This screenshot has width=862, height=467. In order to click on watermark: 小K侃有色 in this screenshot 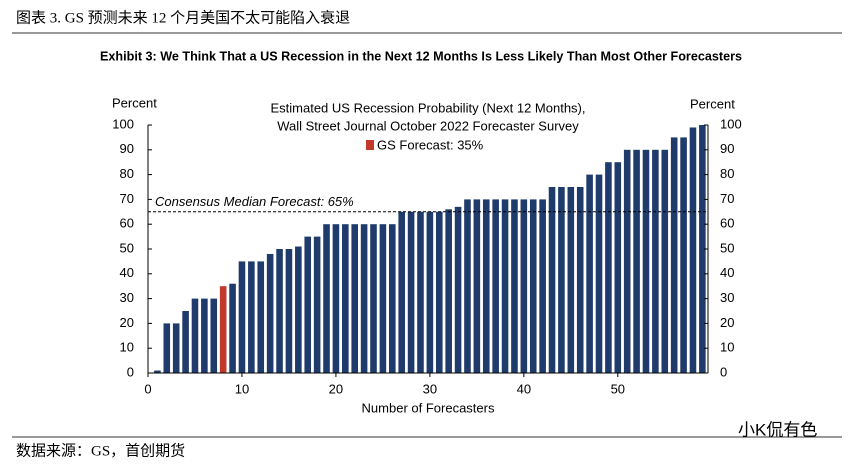, I will do `click(777, 429)`.